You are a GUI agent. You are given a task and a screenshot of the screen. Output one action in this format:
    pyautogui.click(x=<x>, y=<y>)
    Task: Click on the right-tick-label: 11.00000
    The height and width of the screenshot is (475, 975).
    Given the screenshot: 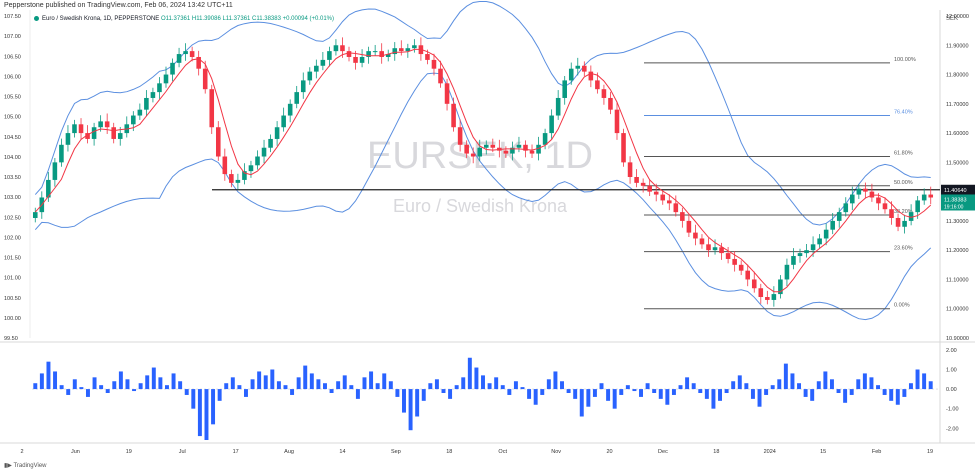 What is the action you would take?
    pyautogui.click(x=957, y=310)
    